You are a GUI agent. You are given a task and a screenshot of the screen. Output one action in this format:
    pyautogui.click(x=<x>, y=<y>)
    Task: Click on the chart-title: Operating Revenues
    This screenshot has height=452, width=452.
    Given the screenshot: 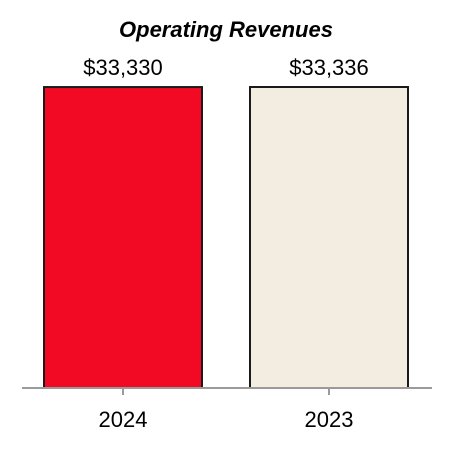 What is the action you would take?
    pyautogui.click(x=226, y=29)
    